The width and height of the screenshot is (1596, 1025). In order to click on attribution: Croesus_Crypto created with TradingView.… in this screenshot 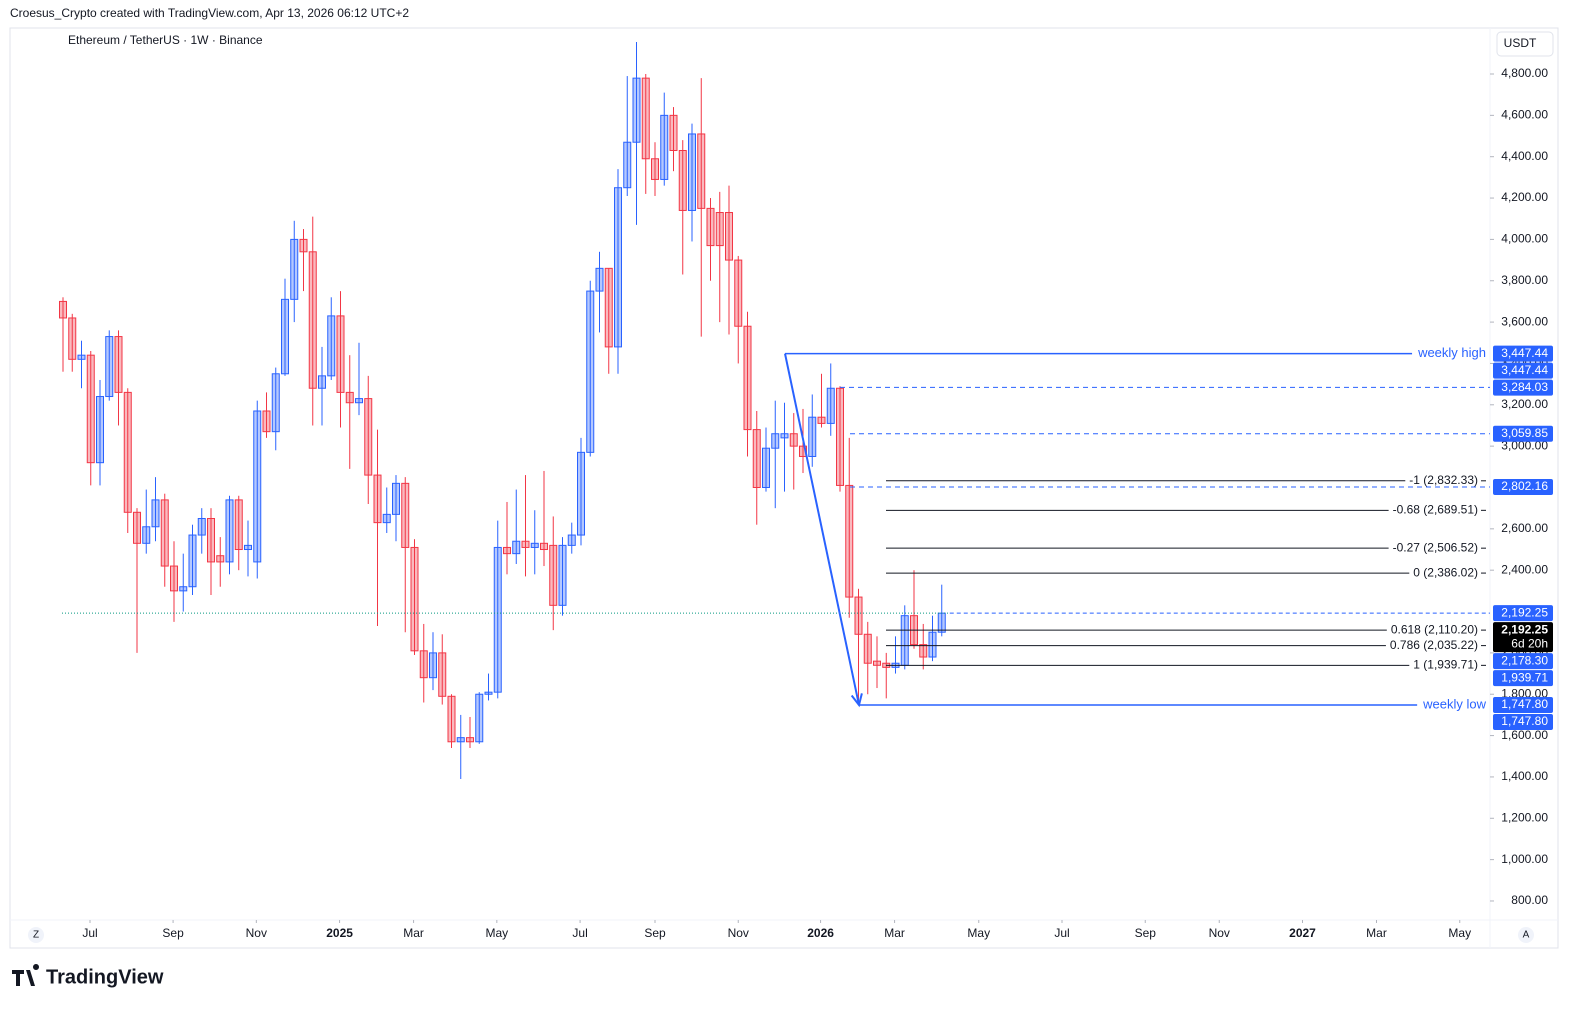, I will do `click(209, 13)`.